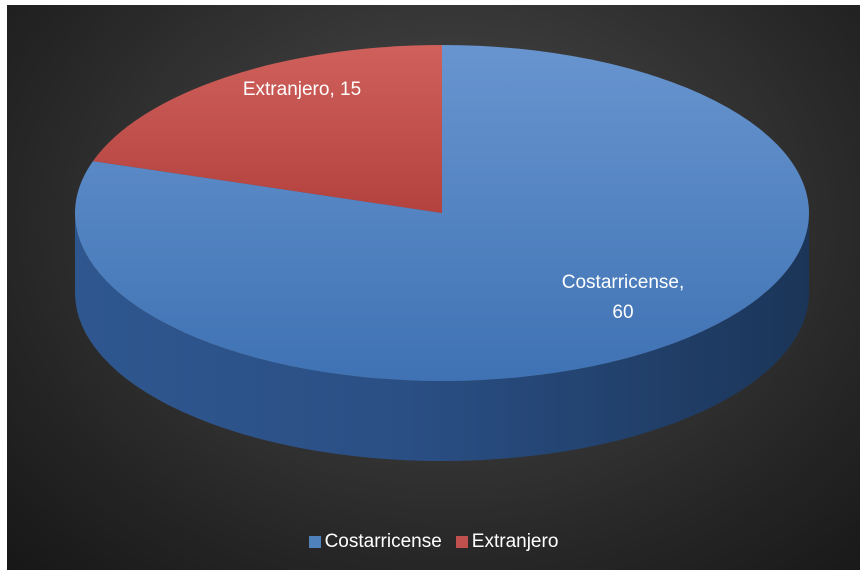  I want to click on legend-swatch-costarricense, so click(314, 542).